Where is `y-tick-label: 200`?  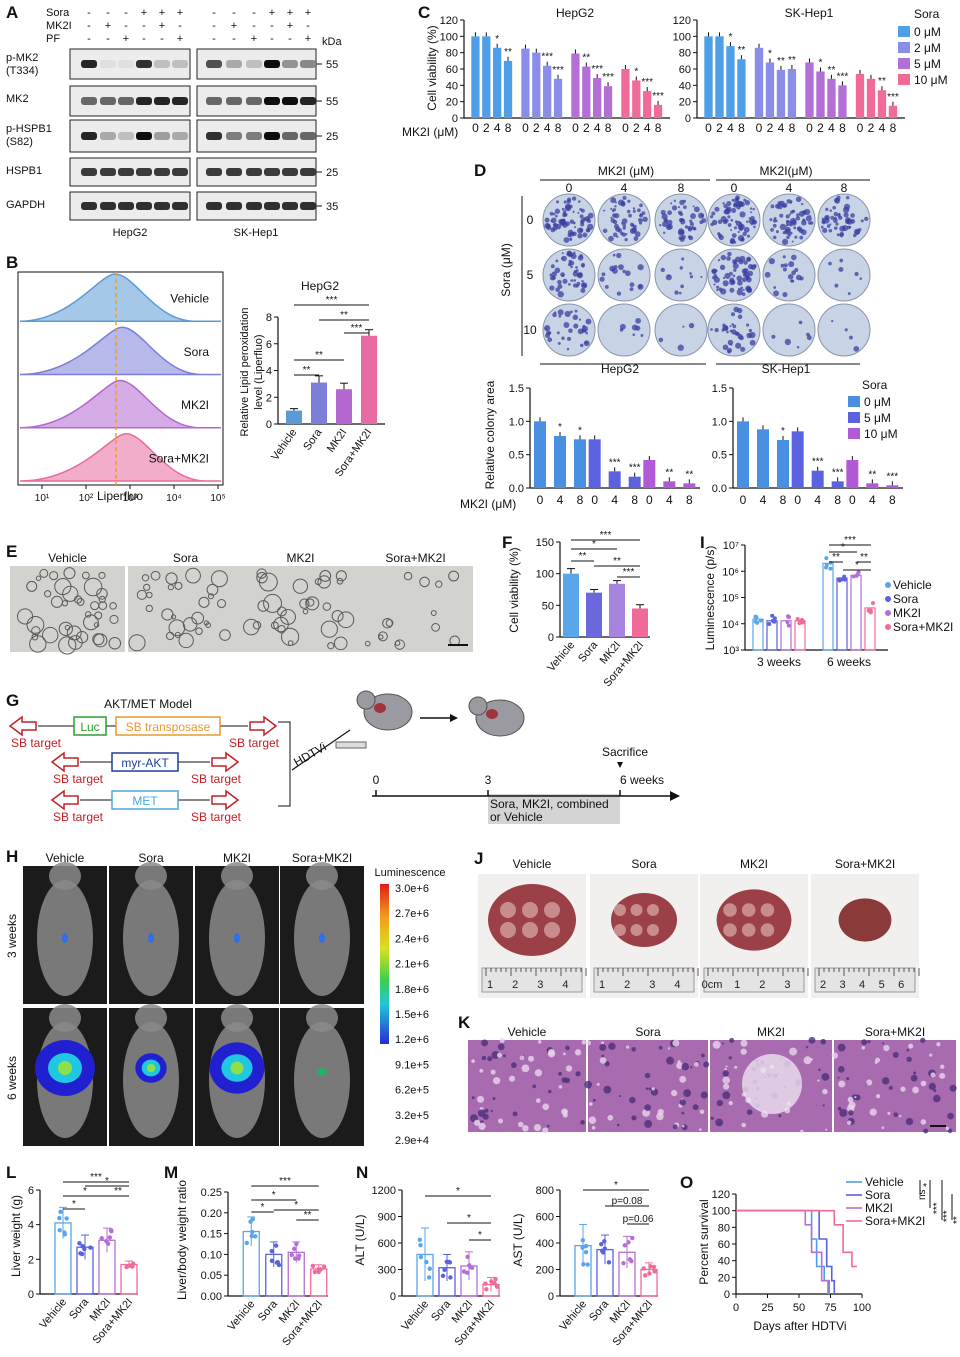 y-tick-label: 200 is located at coordinates (545, 1271).